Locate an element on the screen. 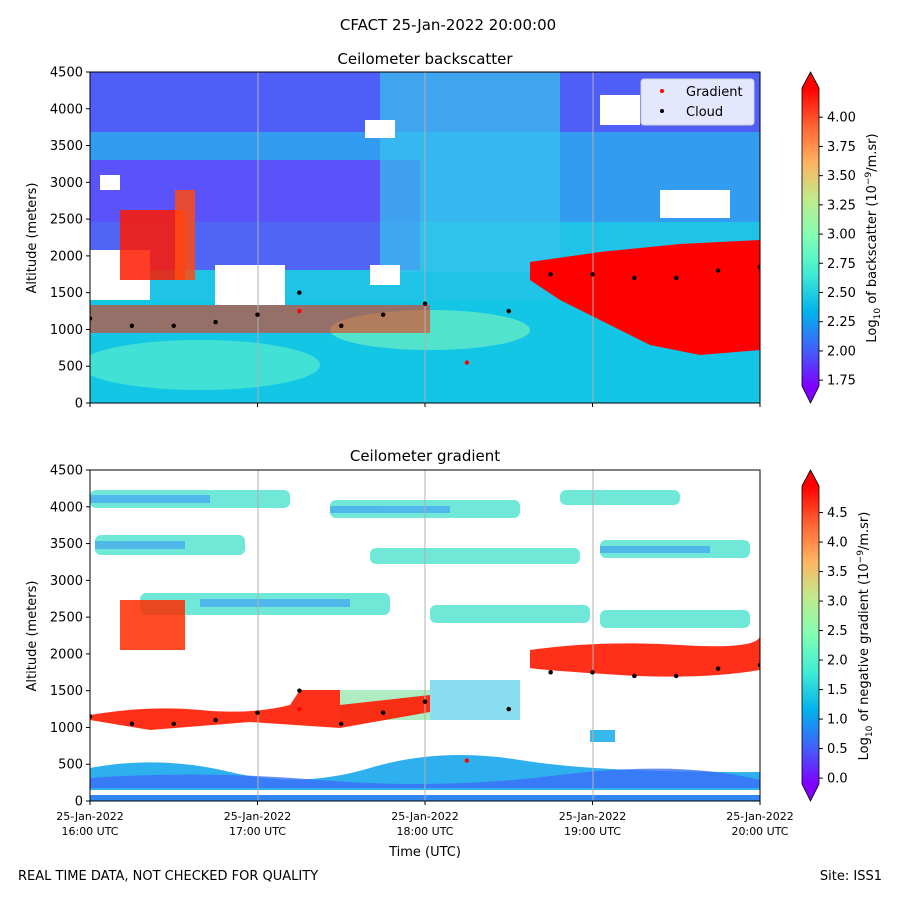  gradient-panel-title: Ceilometer gradient is located at coordinates (425, 456).